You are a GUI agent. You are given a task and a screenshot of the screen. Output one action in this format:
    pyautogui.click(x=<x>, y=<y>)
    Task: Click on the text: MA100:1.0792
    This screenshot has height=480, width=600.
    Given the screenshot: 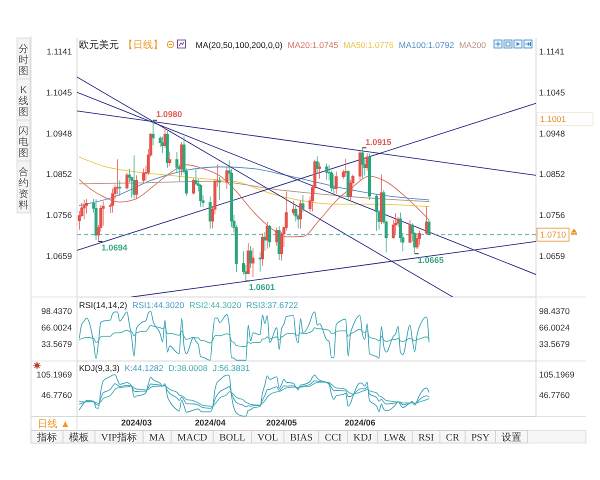 What is the action you would take?
    pyautogui.click(x=426, y=45)
    